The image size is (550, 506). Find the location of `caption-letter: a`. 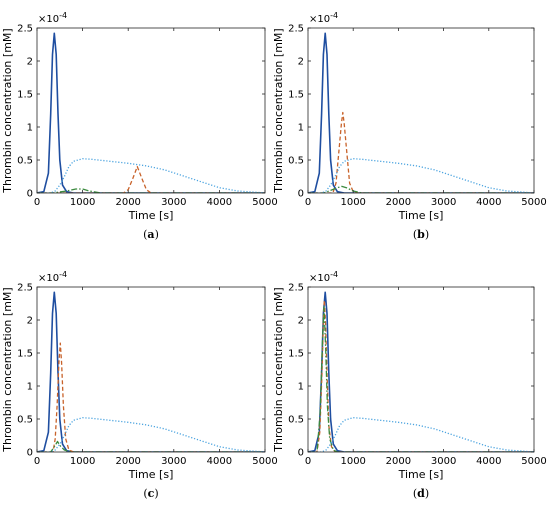

caption-letter: a is located at coordinates (150, 234).